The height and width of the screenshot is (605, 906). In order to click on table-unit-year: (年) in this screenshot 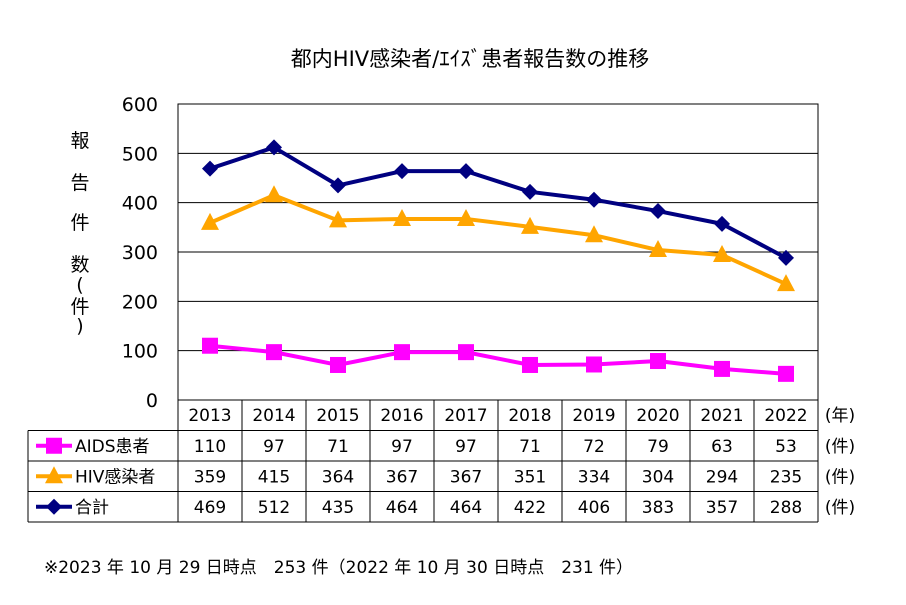, I will do `click(840, 416)`.